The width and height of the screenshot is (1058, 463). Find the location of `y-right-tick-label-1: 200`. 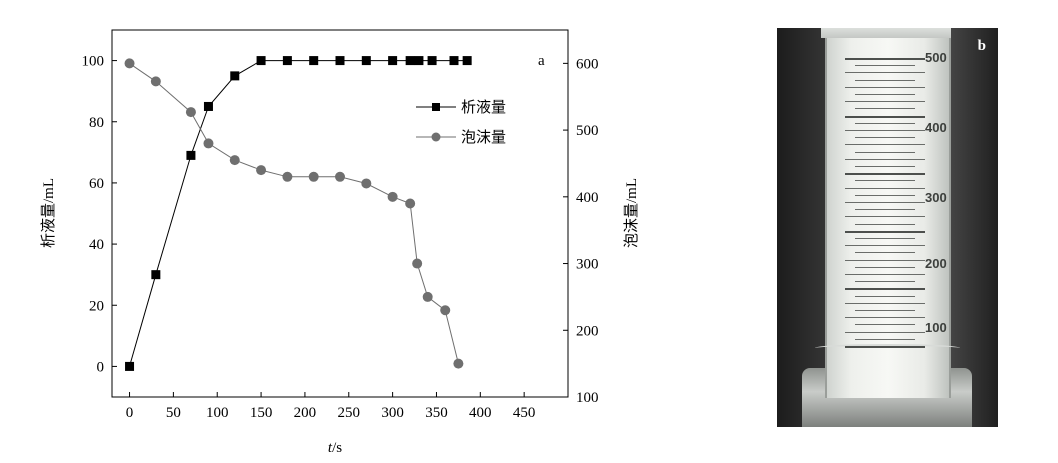

y-right-tick-label-1: 200 is located at coordinates (587, 331).